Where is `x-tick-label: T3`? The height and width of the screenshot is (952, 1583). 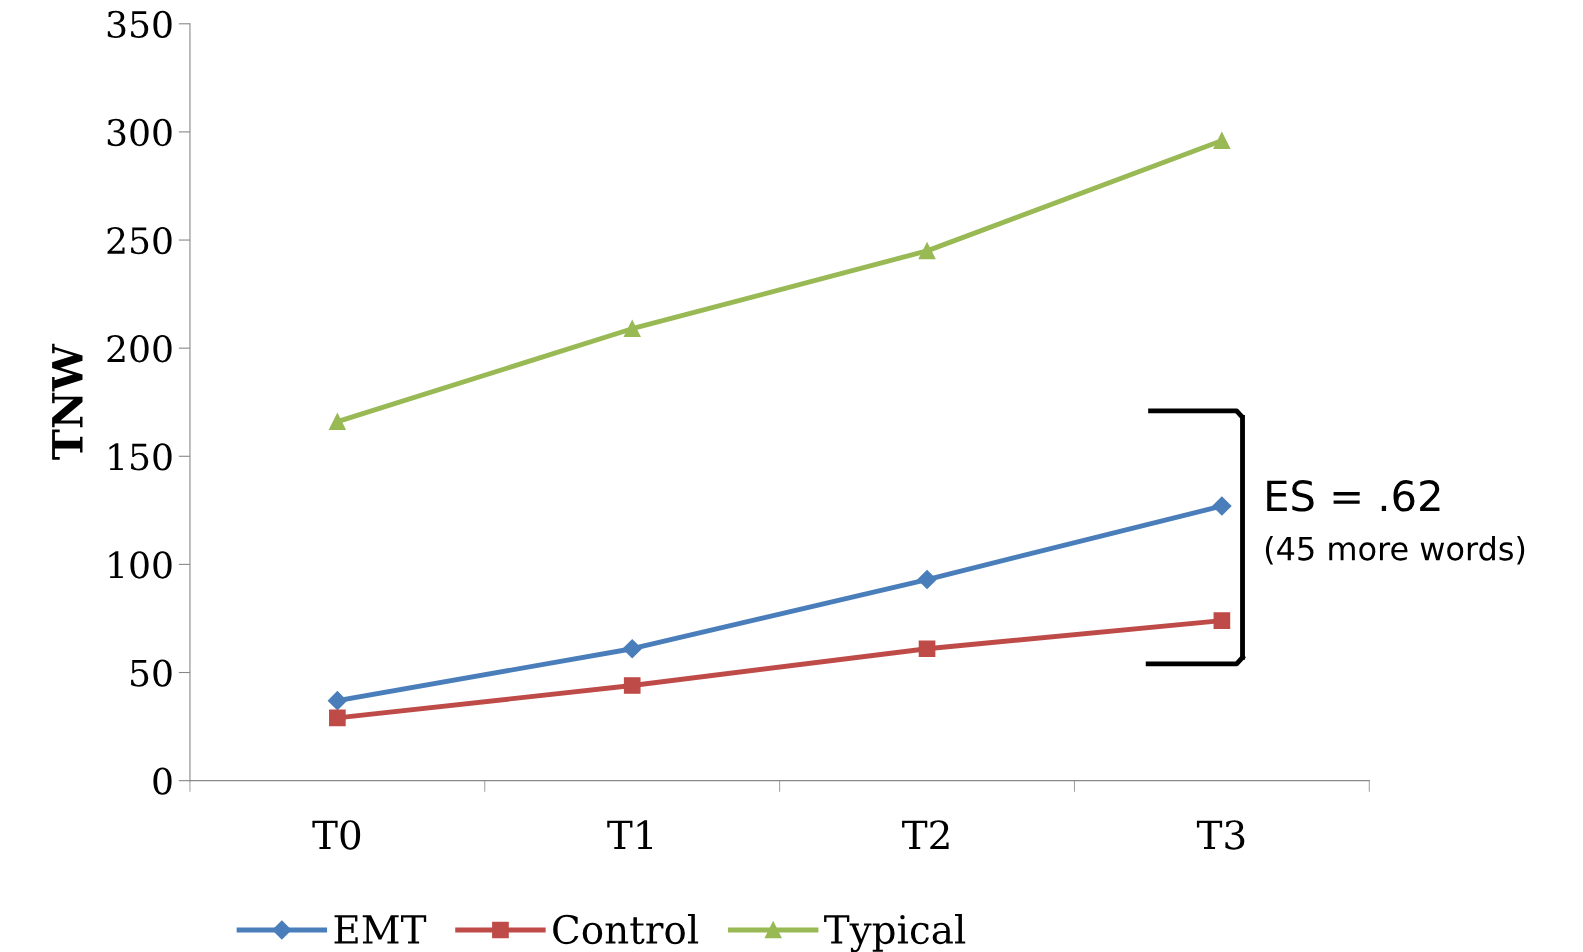 x-tick-label: T3 is located at coordinates (1220, 835).